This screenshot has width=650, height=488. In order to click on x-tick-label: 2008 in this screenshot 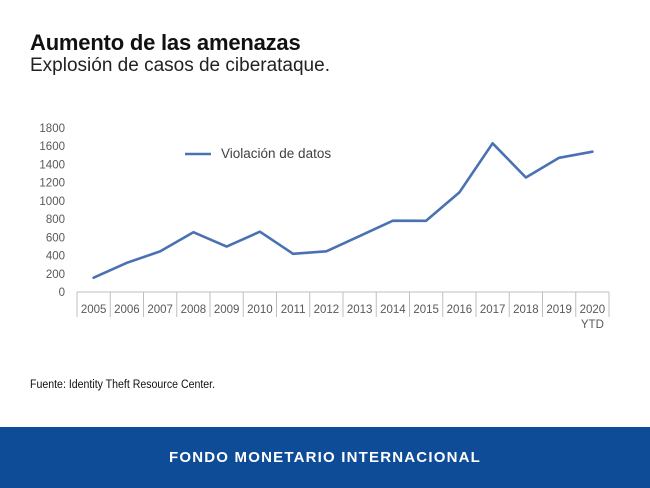, I will do `click(194, 310)`.